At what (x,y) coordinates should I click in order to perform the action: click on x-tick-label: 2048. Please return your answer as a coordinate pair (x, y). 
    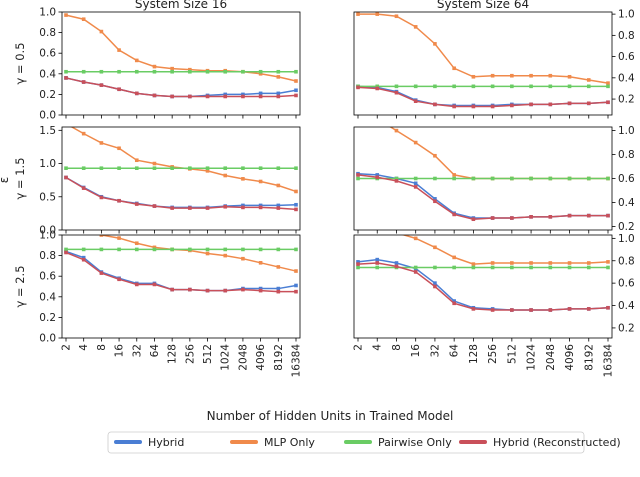
    Looking at the image, I should click on (243, 357).